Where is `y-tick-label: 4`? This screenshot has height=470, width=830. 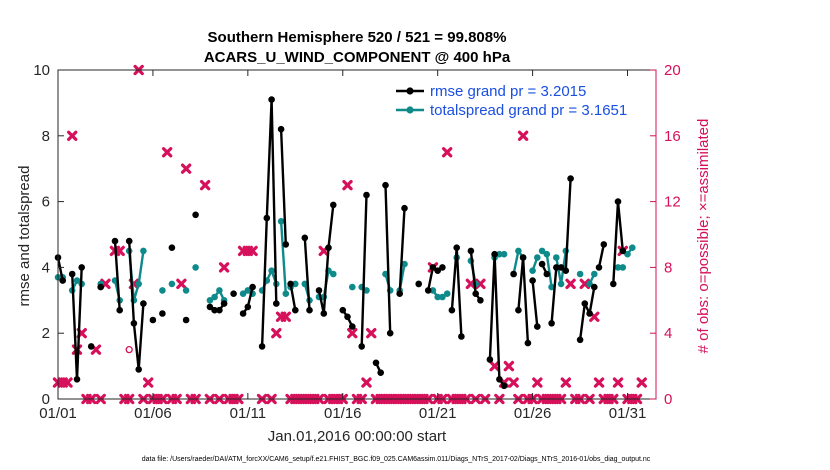
y-tick-label: 4 is located at coordinates (46, 267).